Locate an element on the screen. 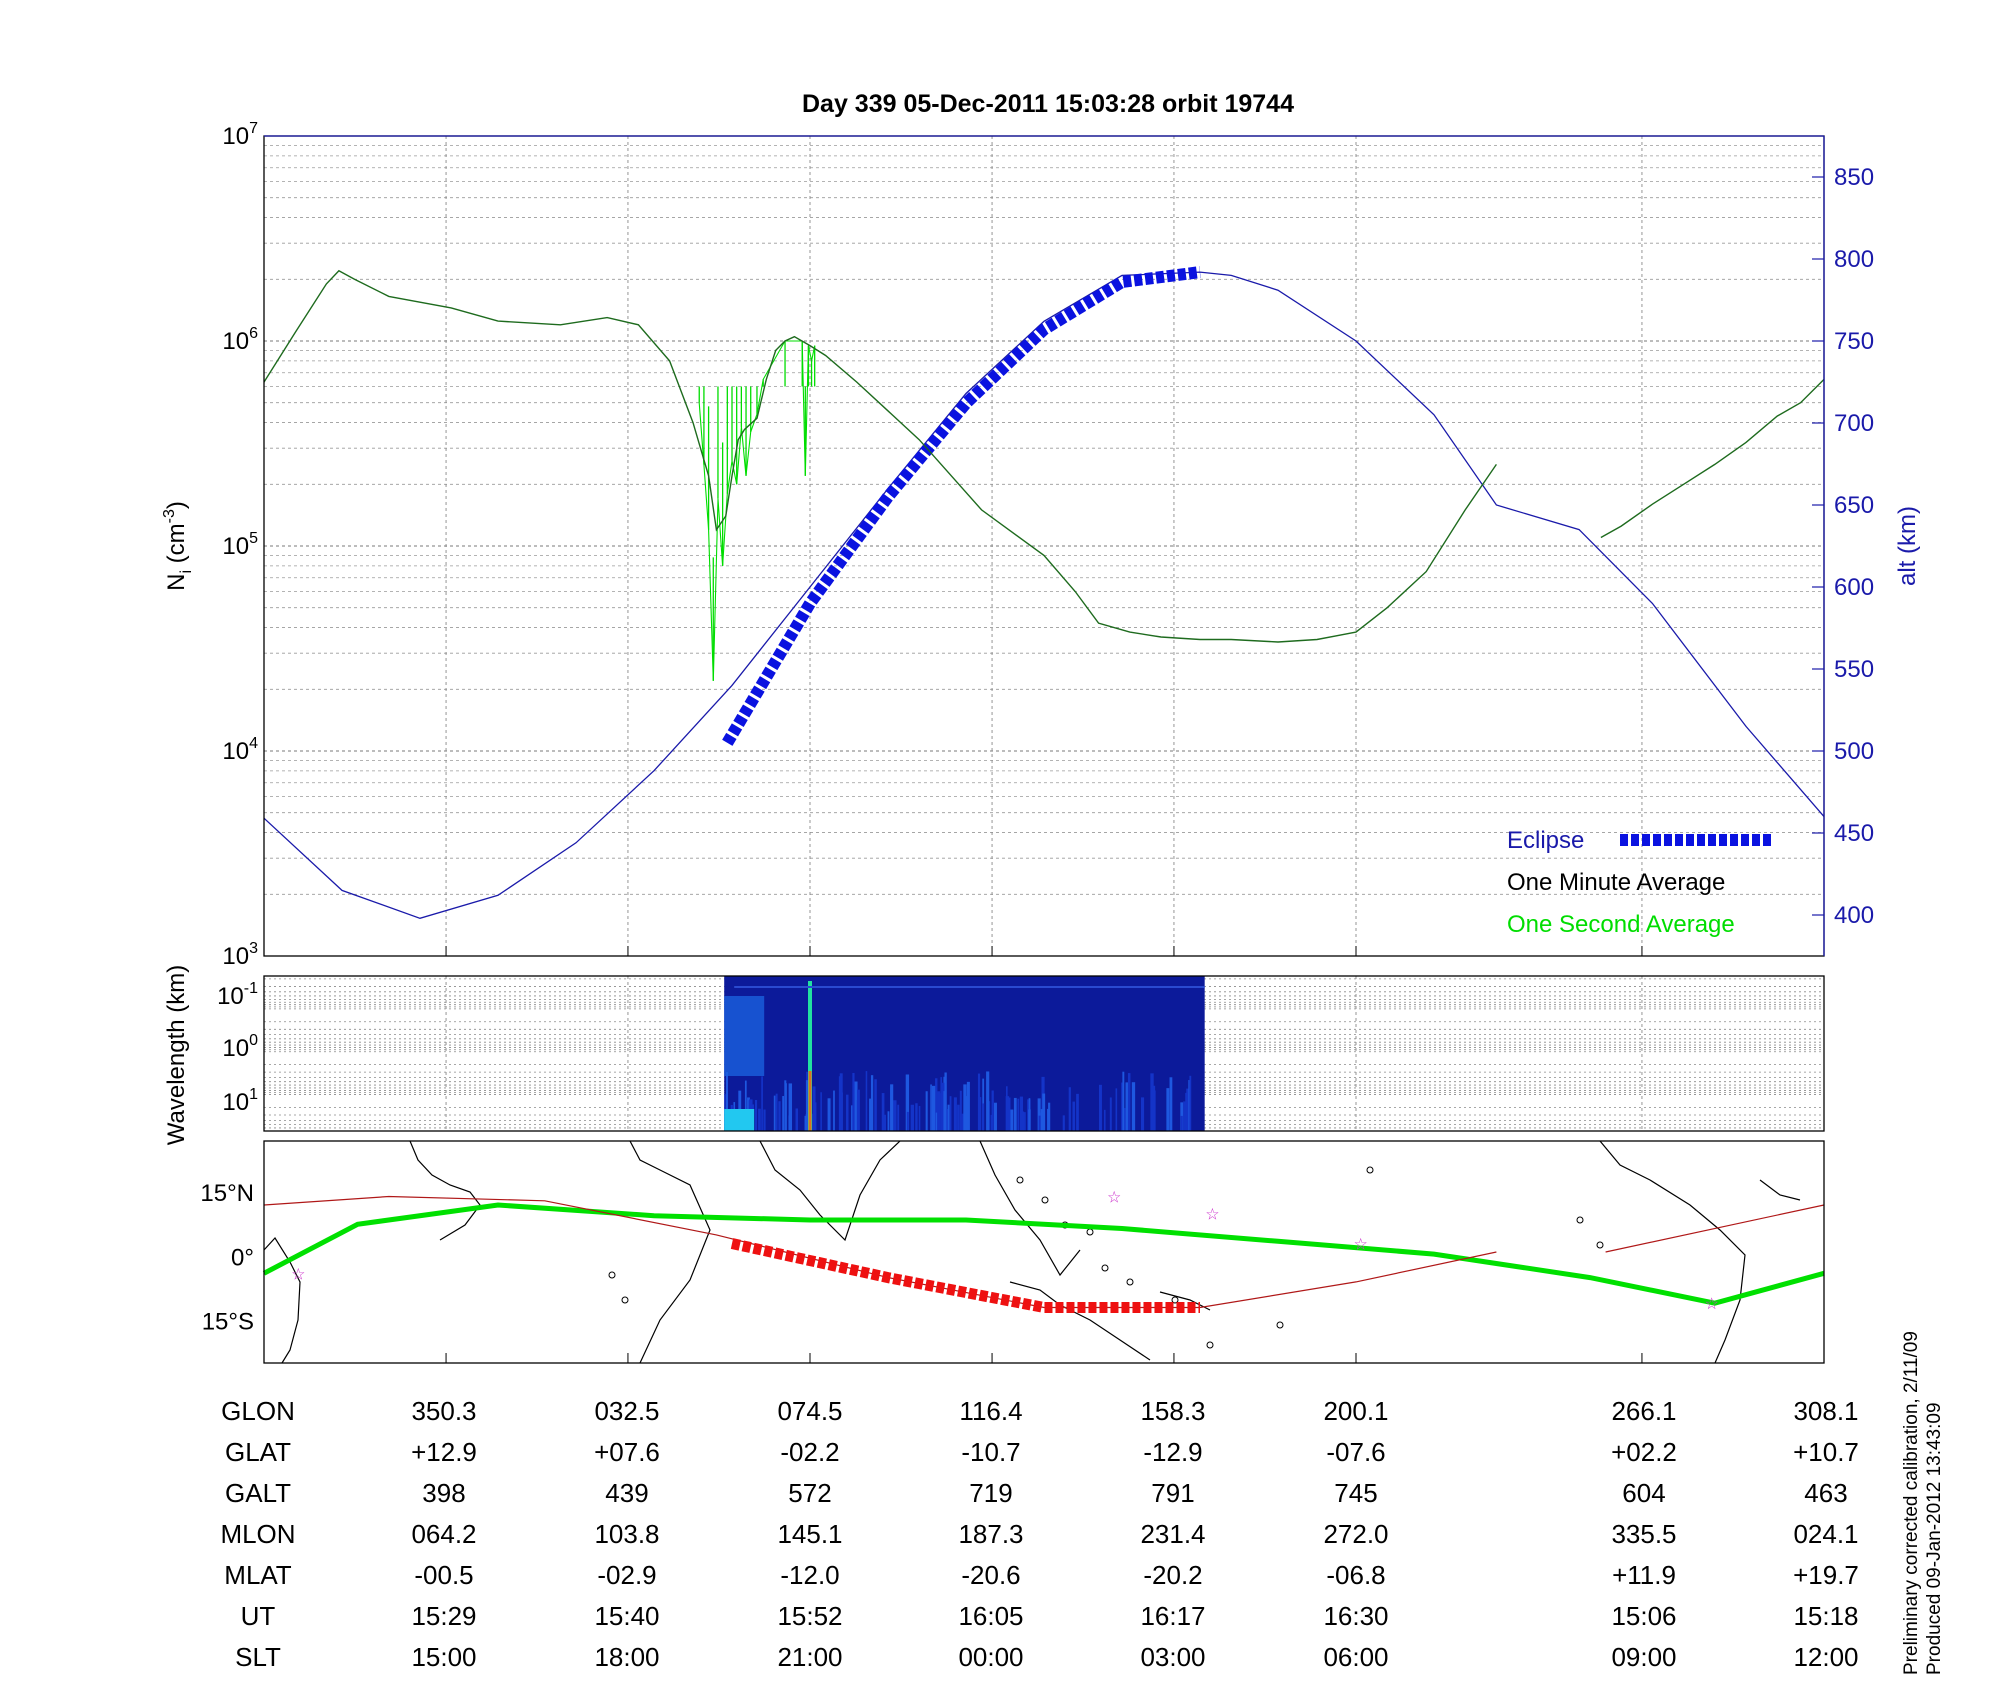  altitude-tick-label: 450 is located at coordinates (1854, 833).